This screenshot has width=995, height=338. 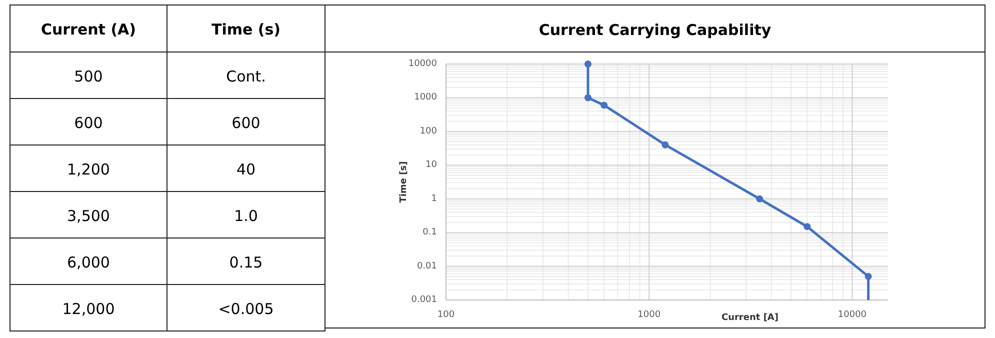 What do you see at coordinates (246, 169) in the screenshot?
I see `text: 40` at bounding box center [246, 169].